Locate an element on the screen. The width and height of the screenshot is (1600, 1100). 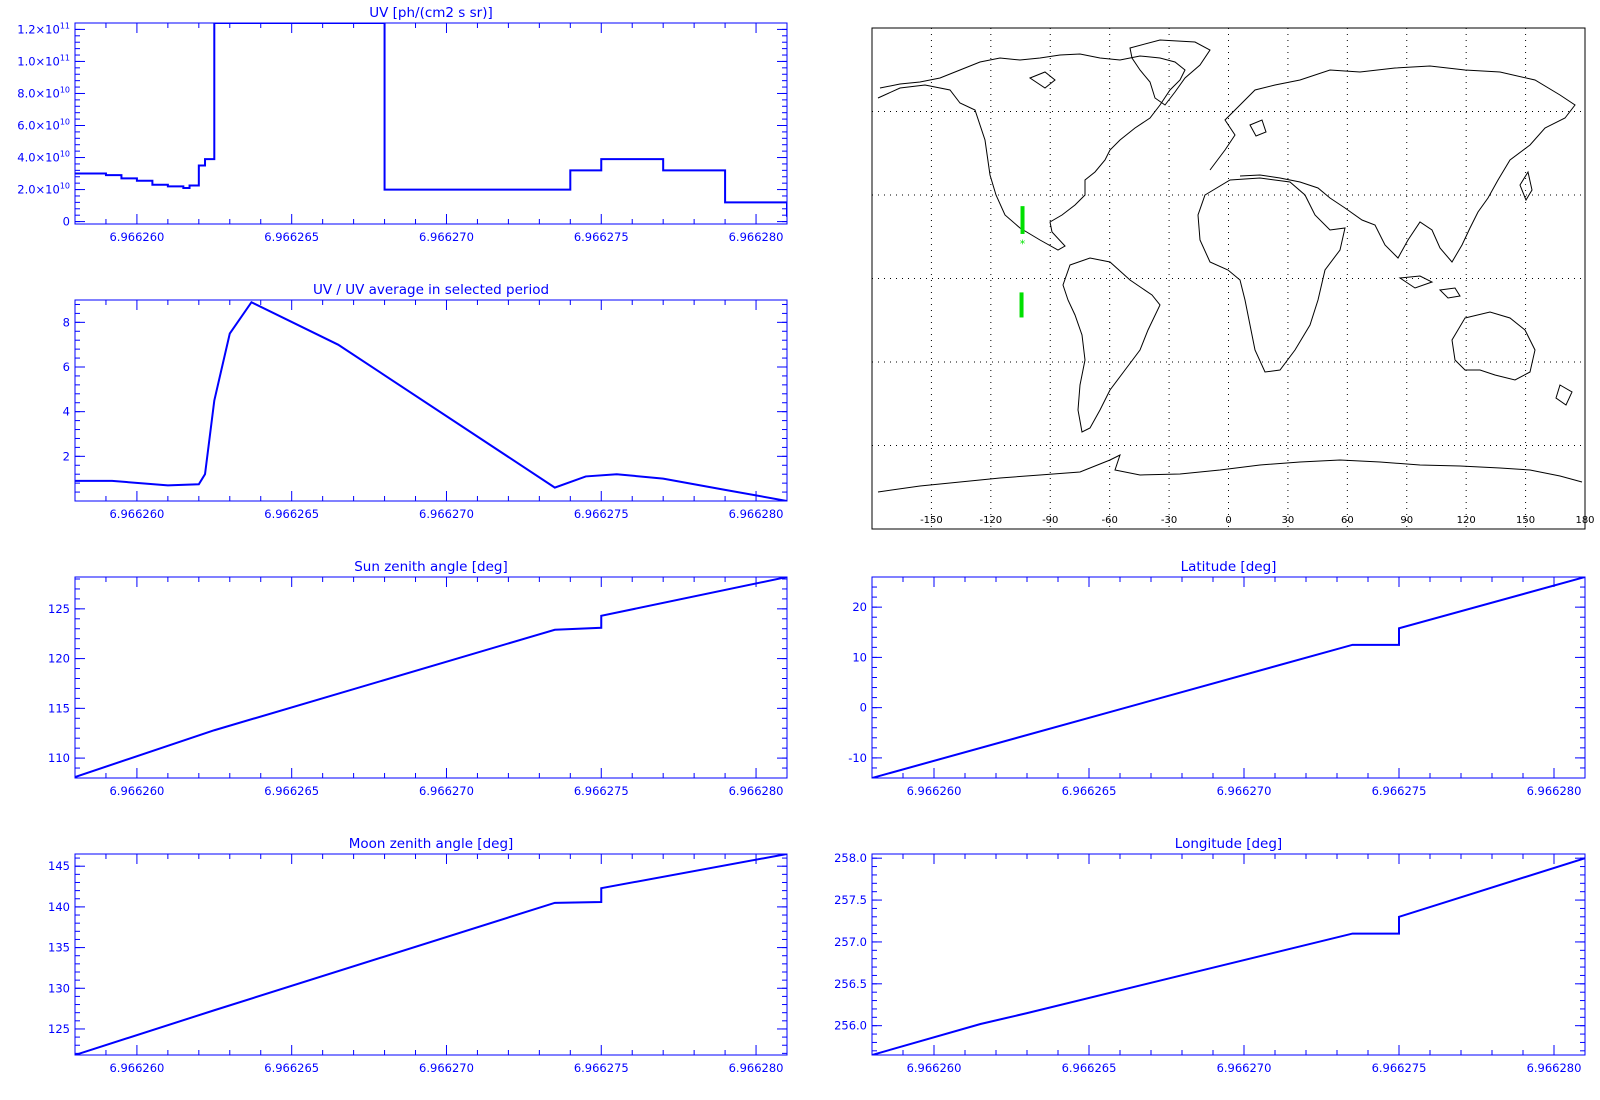
coastline-africa is located at coordinates (1271, 275).